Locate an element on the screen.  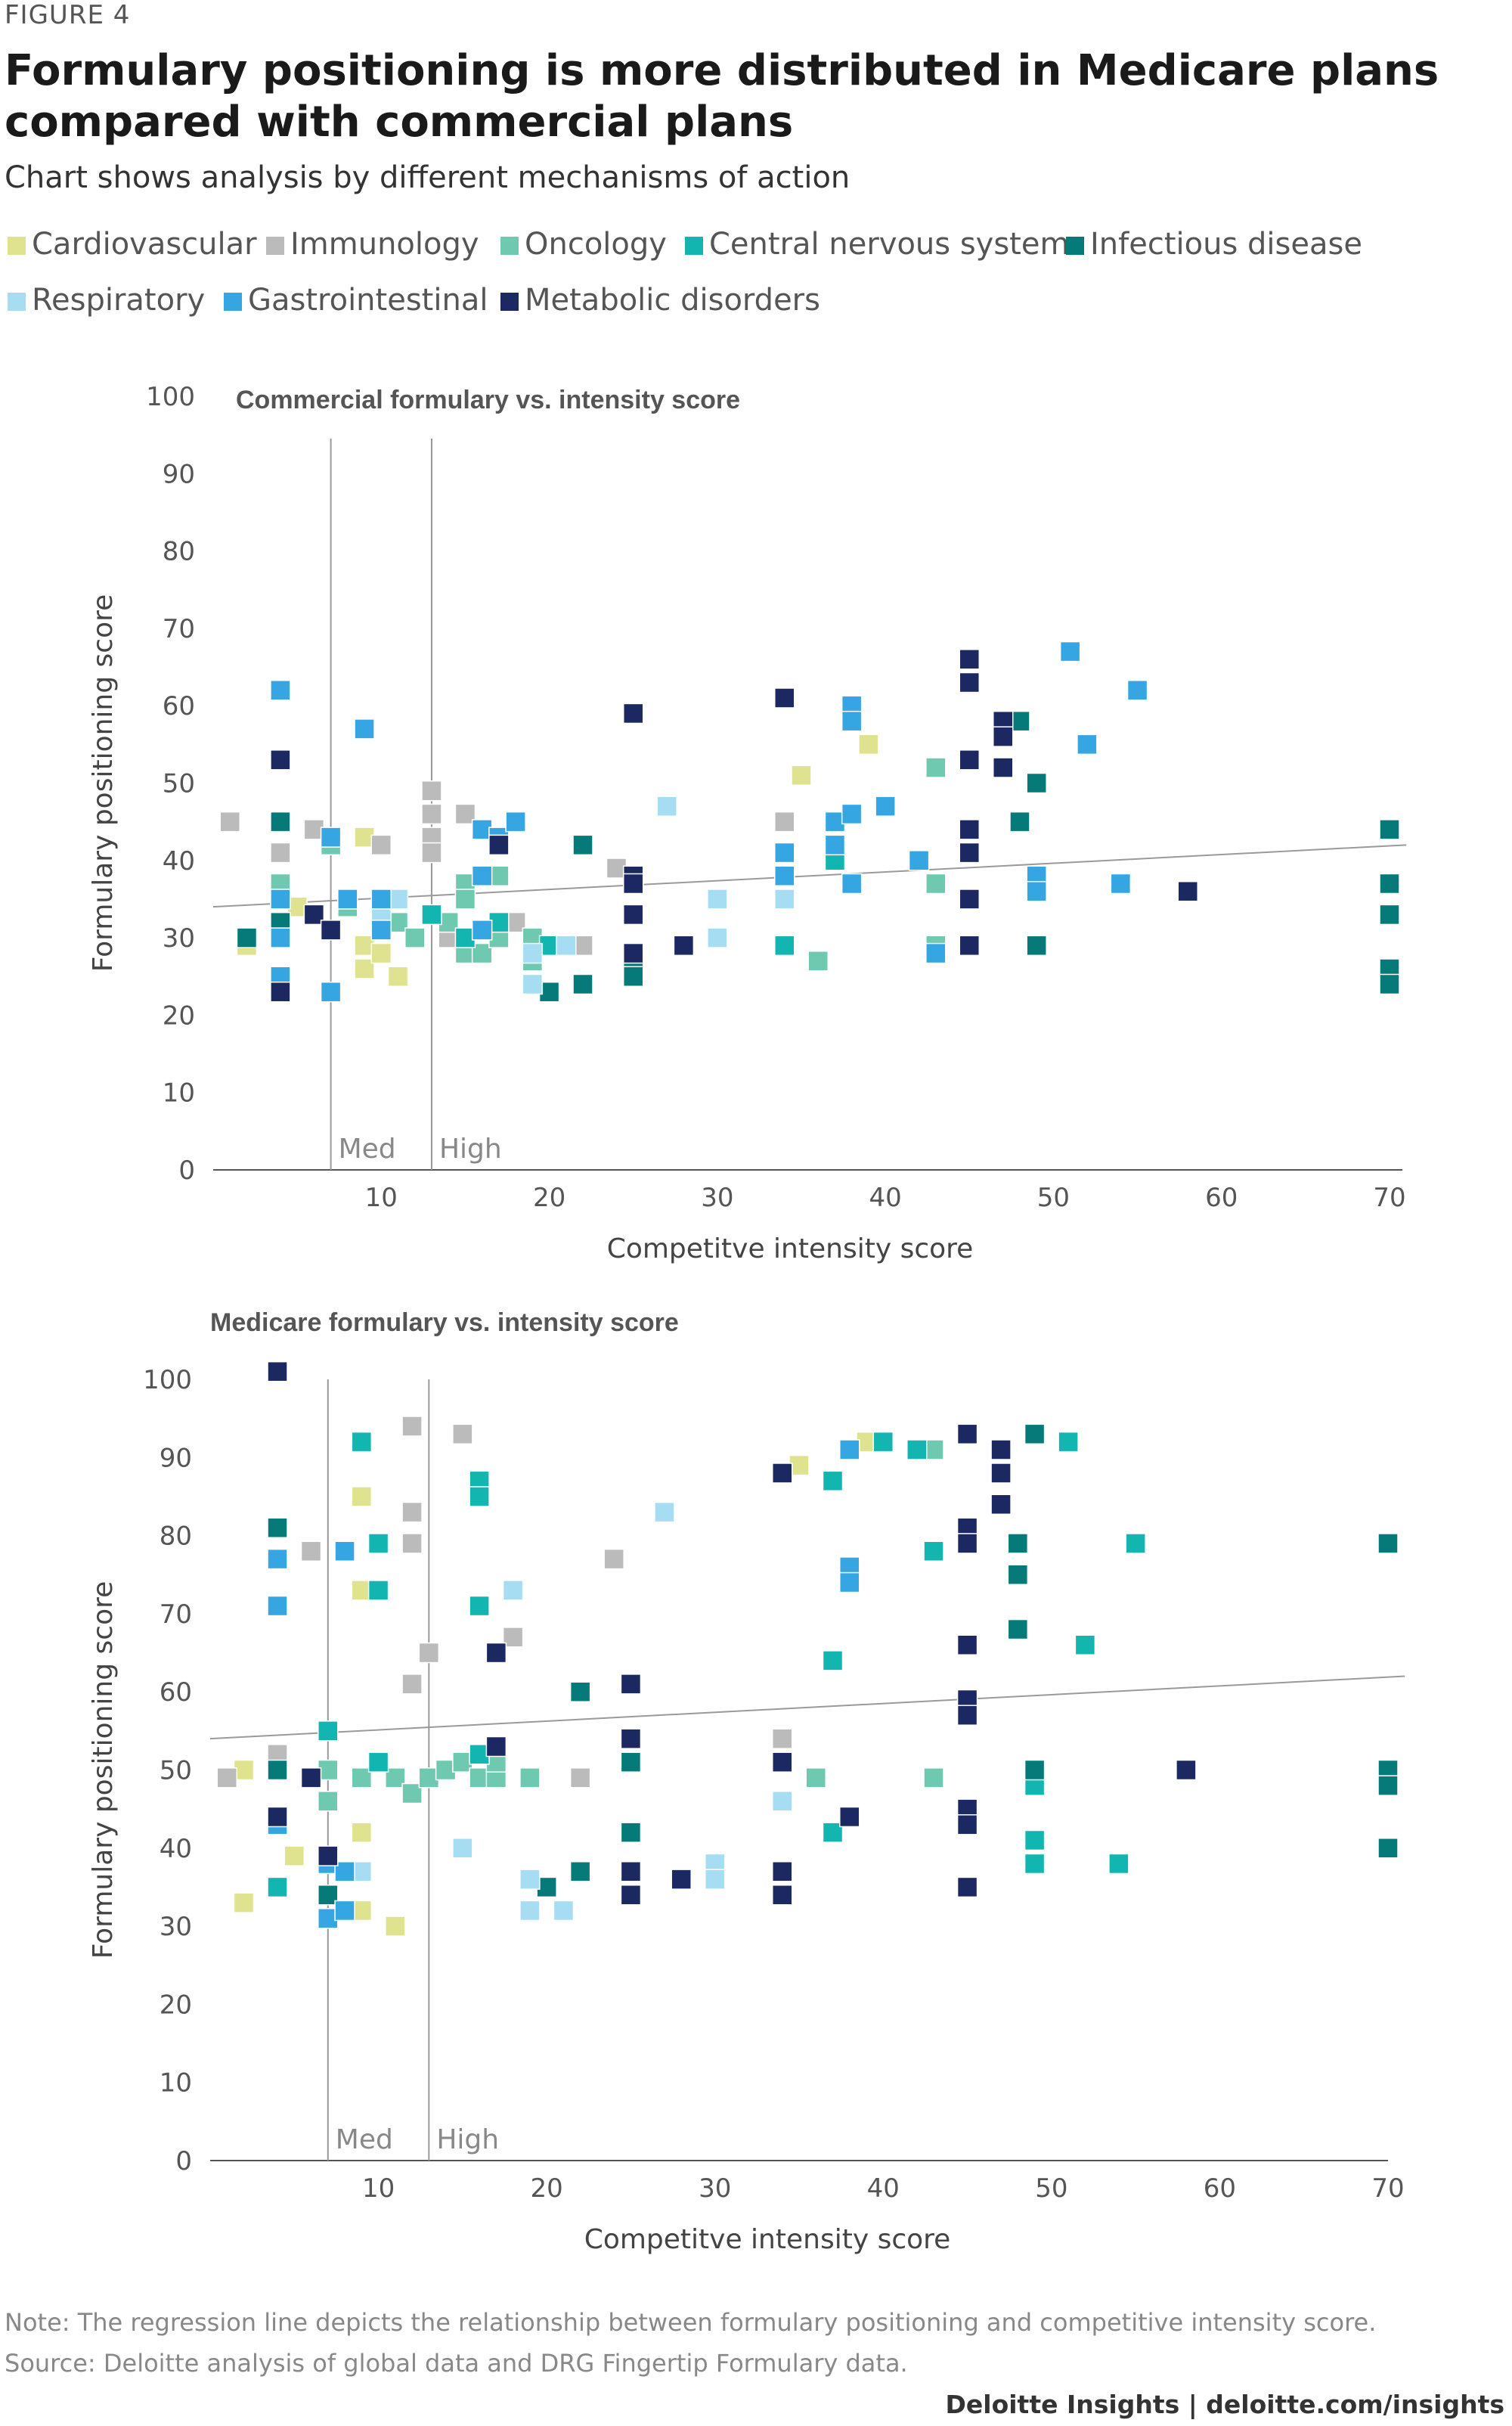
reference-label-high: High is located at coordinates (471, 1149).